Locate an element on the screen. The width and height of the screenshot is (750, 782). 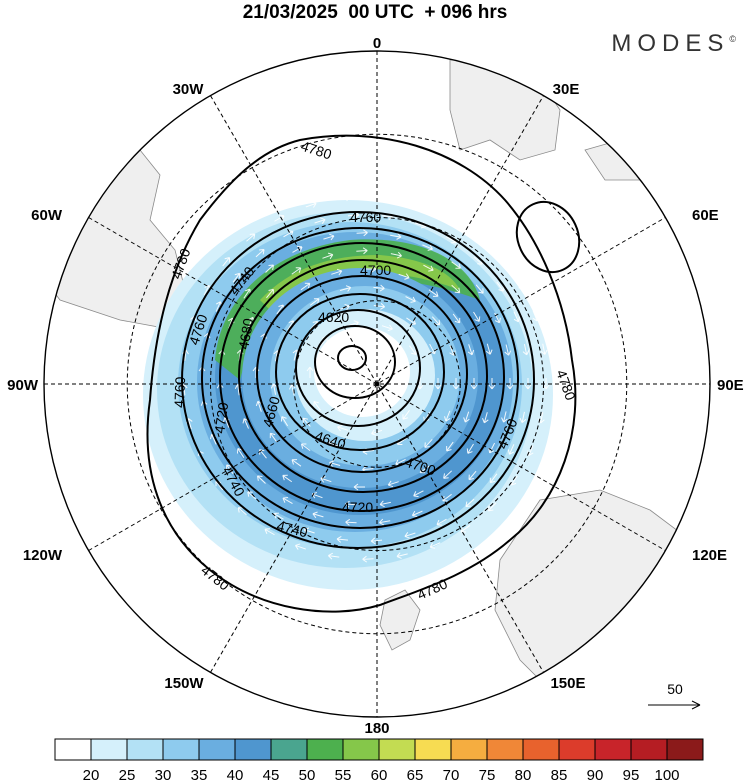
lon-label-90e: 90E is located at coordinates (730, 385).